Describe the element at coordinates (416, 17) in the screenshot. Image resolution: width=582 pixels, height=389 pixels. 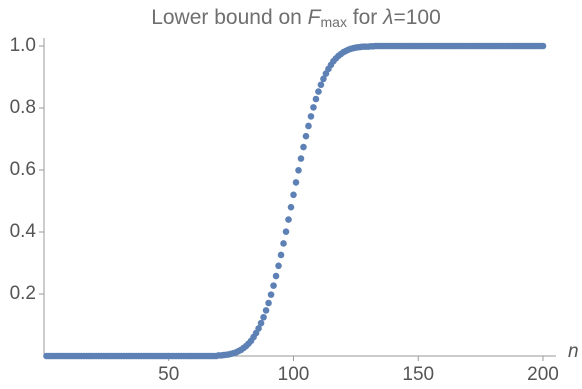
I see `title-part: =100` at that location.